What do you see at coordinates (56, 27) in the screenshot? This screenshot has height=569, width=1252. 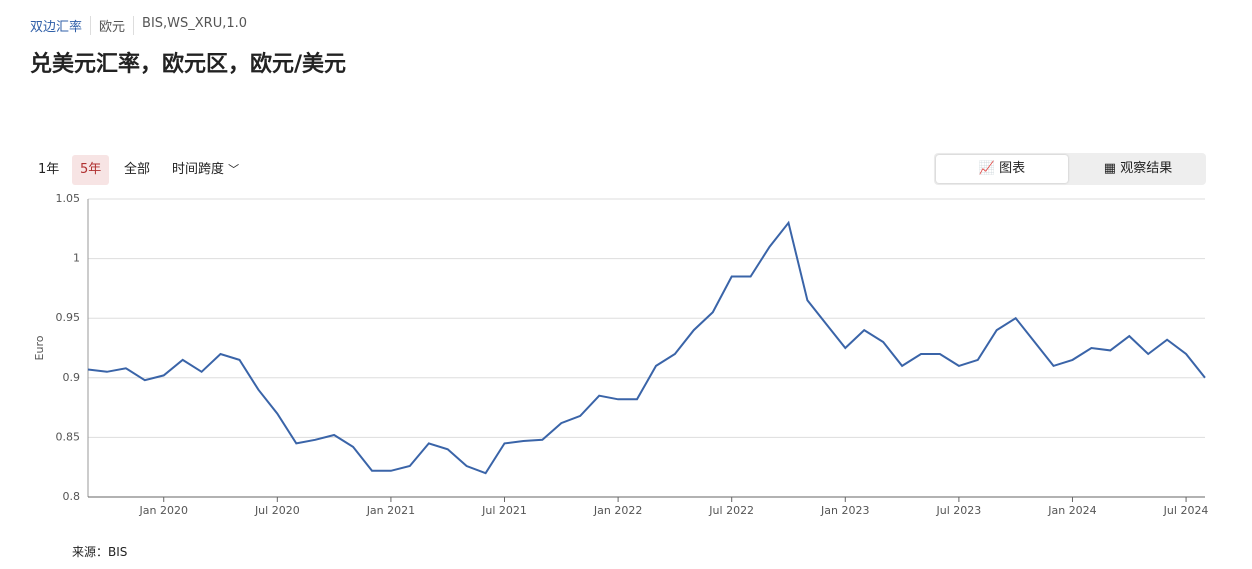 I see `breadcrumb-item: 双边汇率` at bounding box center [56, 27].